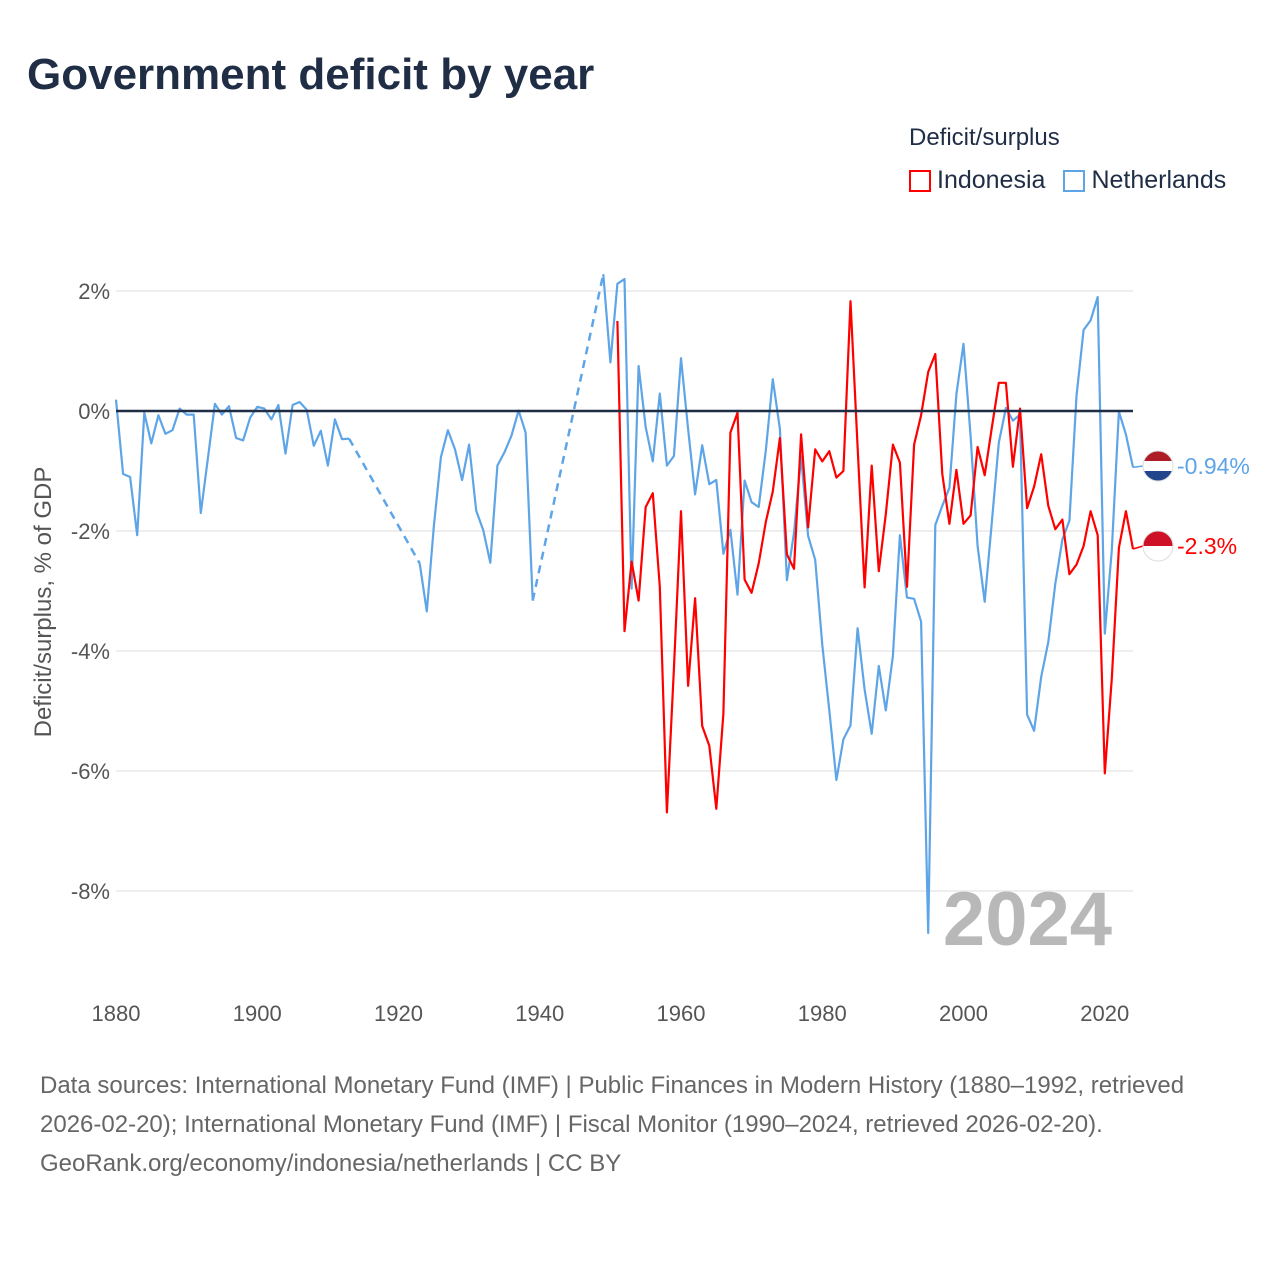 The width and height of the screenshot is (1280, 1280). I want to click on x-tick-label: 1900, so click(257, 1013).